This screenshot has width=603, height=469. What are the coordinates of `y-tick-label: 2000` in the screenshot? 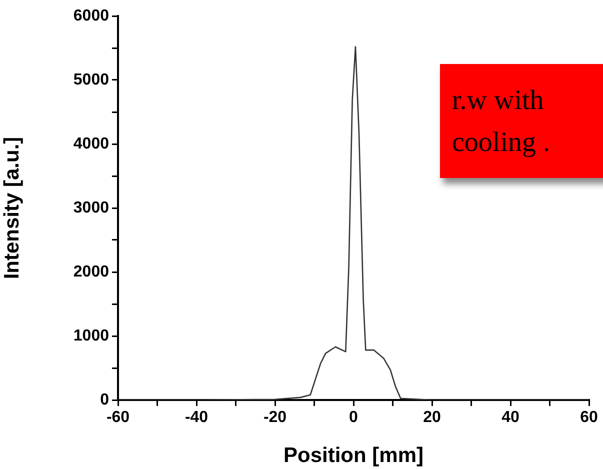 It's located at (91, 271).